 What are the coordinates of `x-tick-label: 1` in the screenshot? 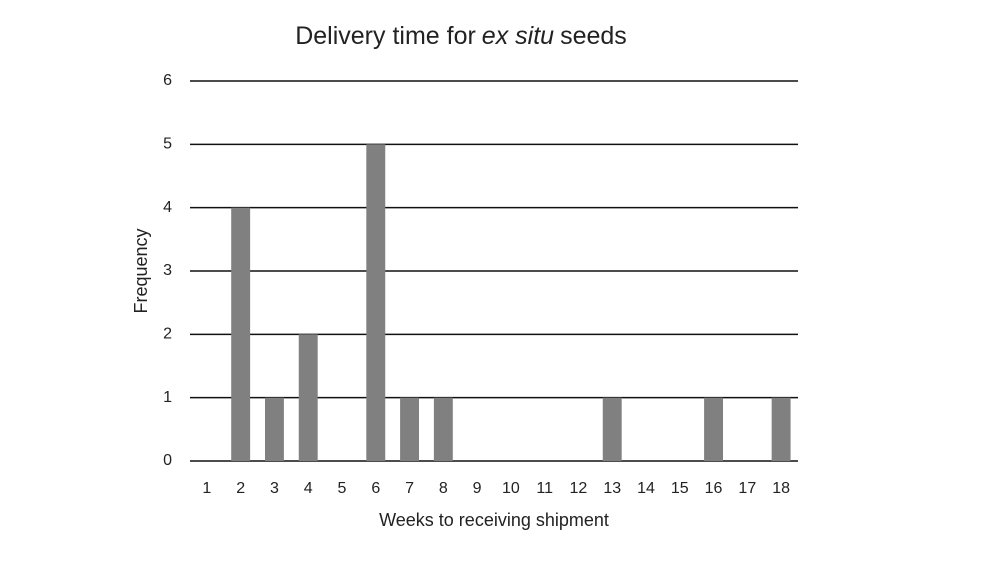 It's located at (206, 488).